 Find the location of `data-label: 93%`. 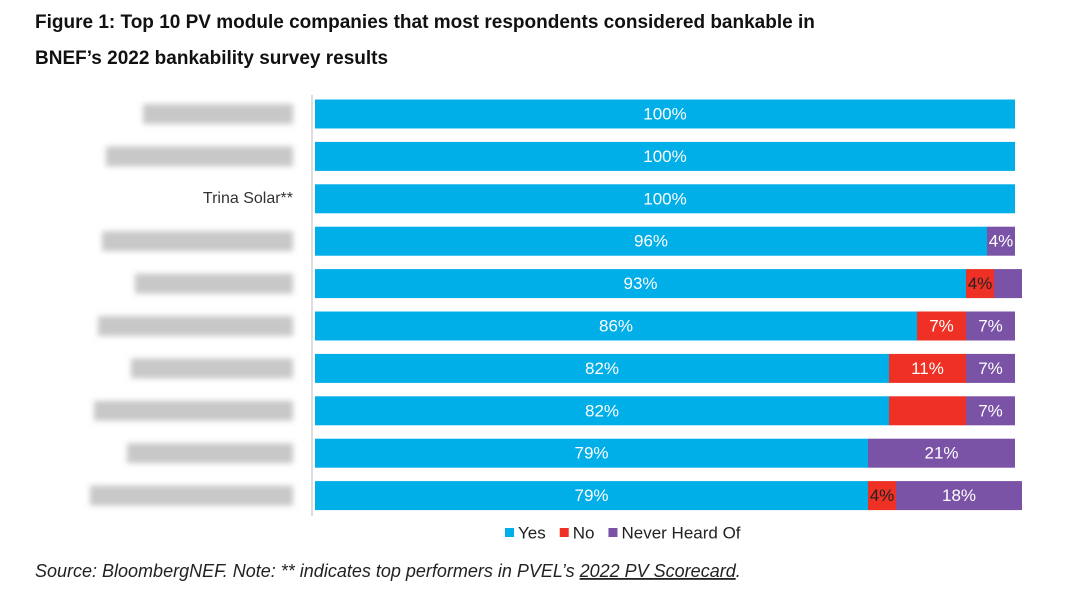

data-label: 93% is located at coordinates (640, 283).